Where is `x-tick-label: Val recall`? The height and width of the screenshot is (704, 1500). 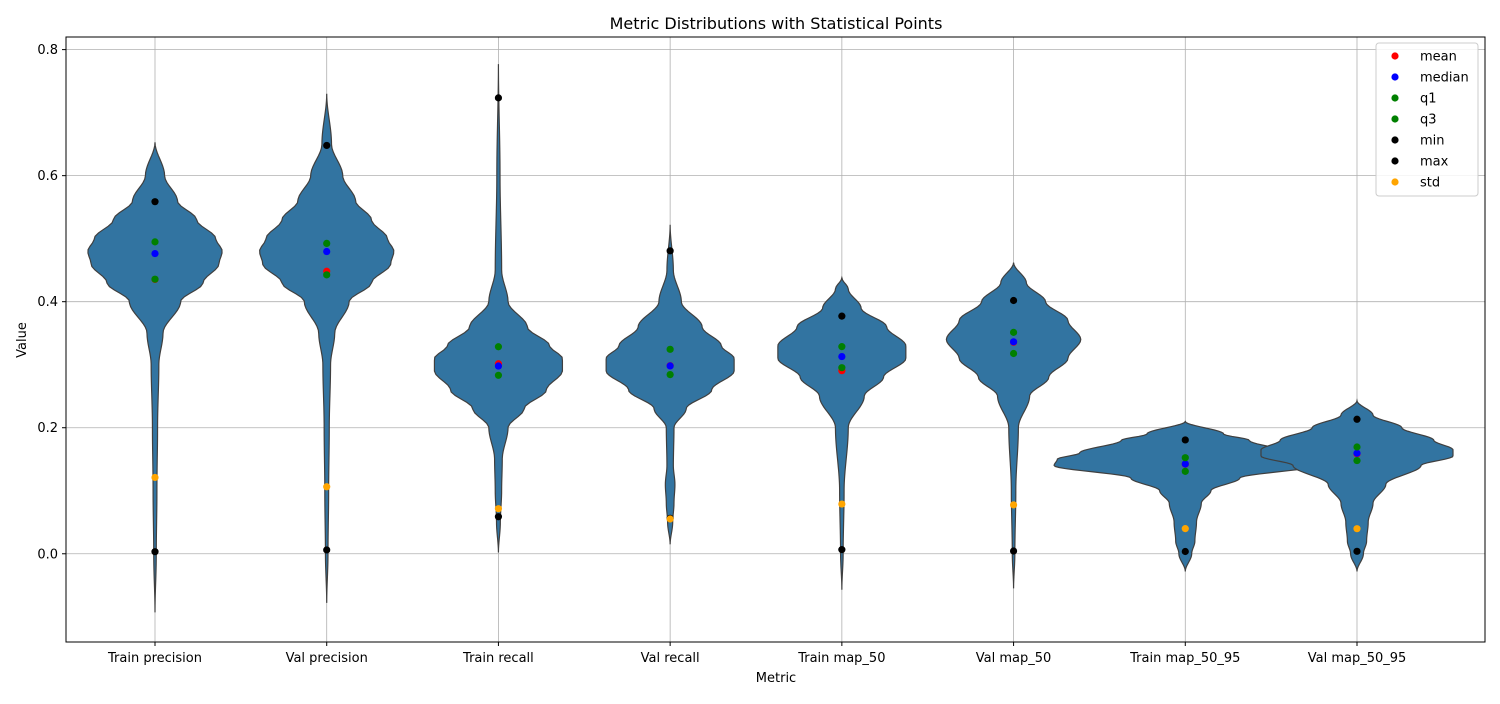 x-tick-label: Val recall is located at coordinates (670, 658).